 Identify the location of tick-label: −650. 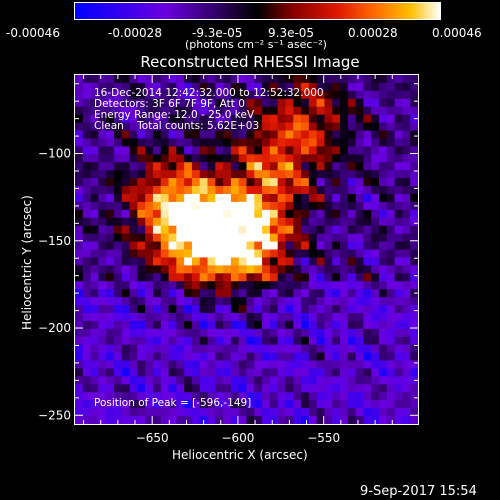
(152, 438).